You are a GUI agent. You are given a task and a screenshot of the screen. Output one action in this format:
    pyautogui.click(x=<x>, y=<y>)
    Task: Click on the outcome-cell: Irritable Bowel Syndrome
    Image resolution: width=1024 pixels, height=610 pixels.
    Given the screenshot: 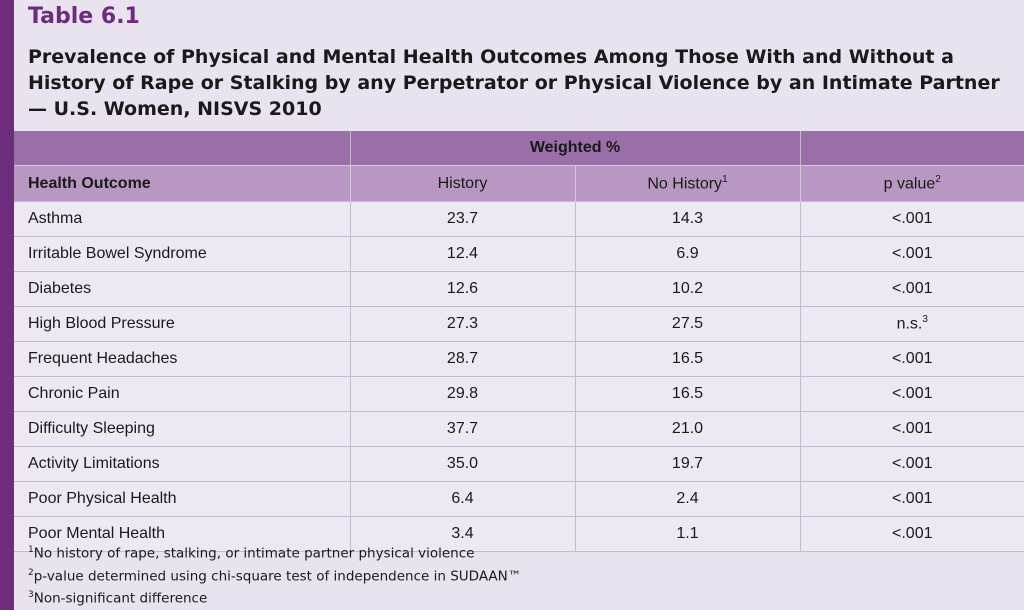 What is the action you would take?
    pyautogui.click(x=182, y=254)
    